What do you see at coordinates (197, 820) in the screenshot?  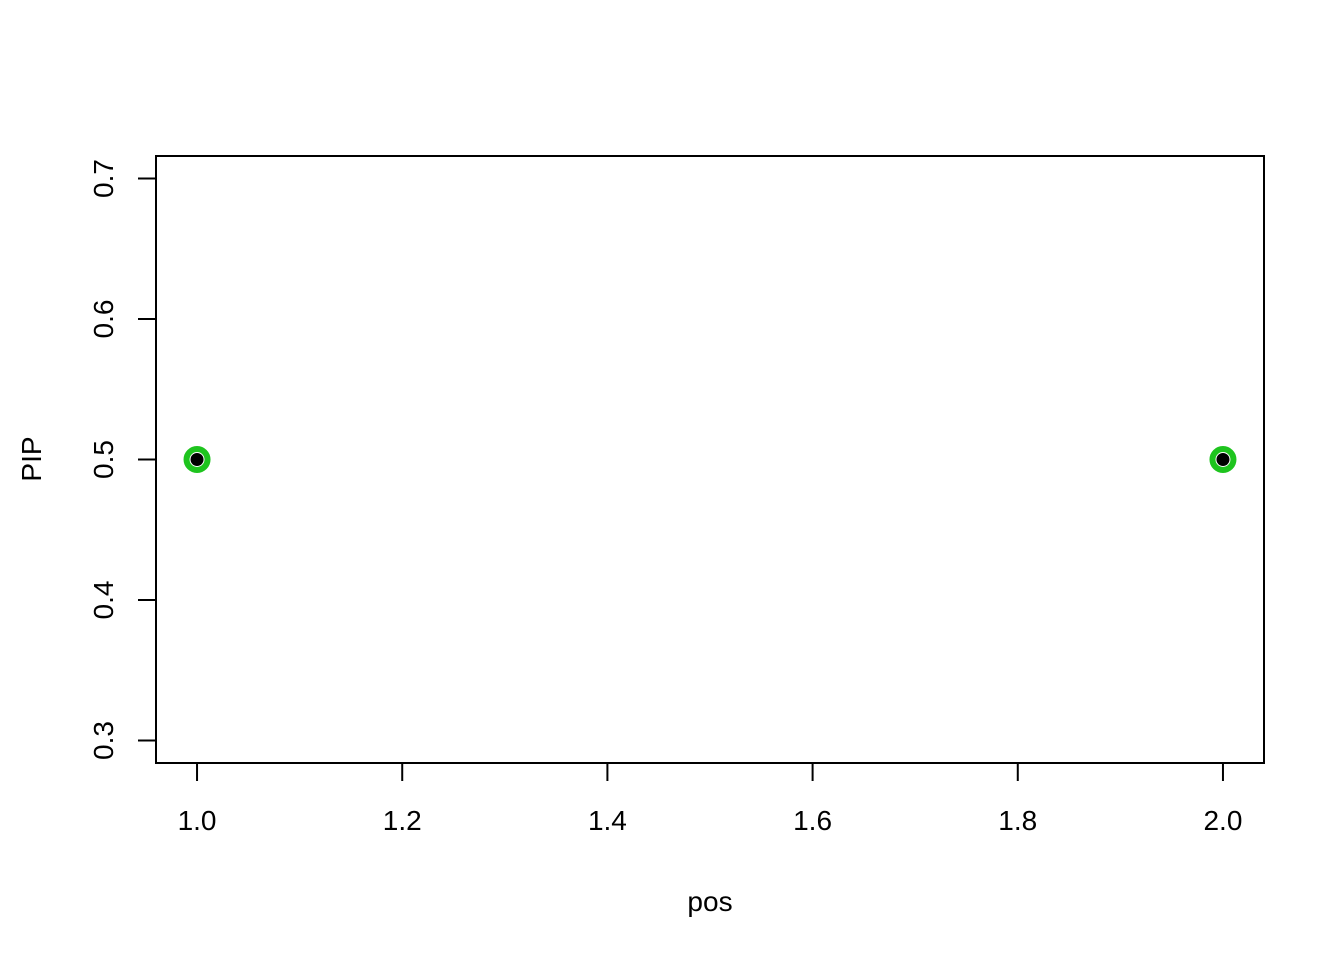 I see `x-tick-label: 1.0` at bounding box center [197, 820].